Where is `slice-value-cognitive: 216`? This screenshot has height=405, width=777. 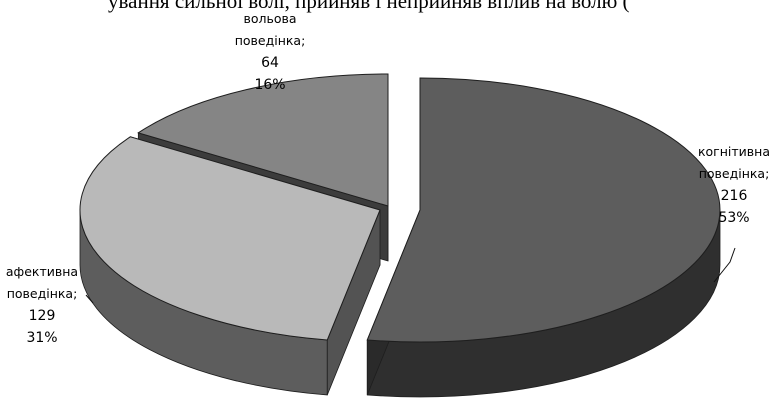 slice-value-cognitive: 216 is located at coordinates (734, 196).